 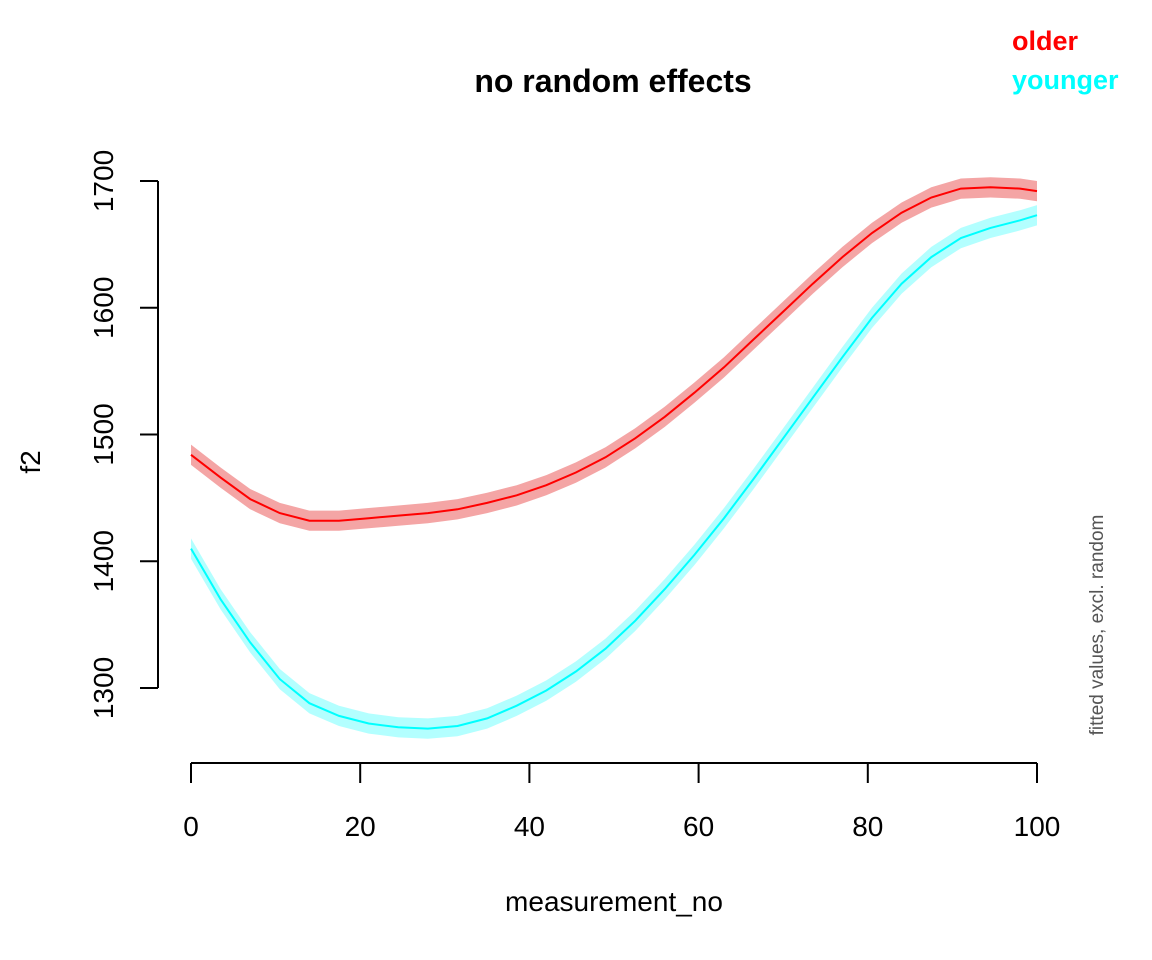 I want to click on x-axis-label: measurement_no, so click(x=614, y=901).